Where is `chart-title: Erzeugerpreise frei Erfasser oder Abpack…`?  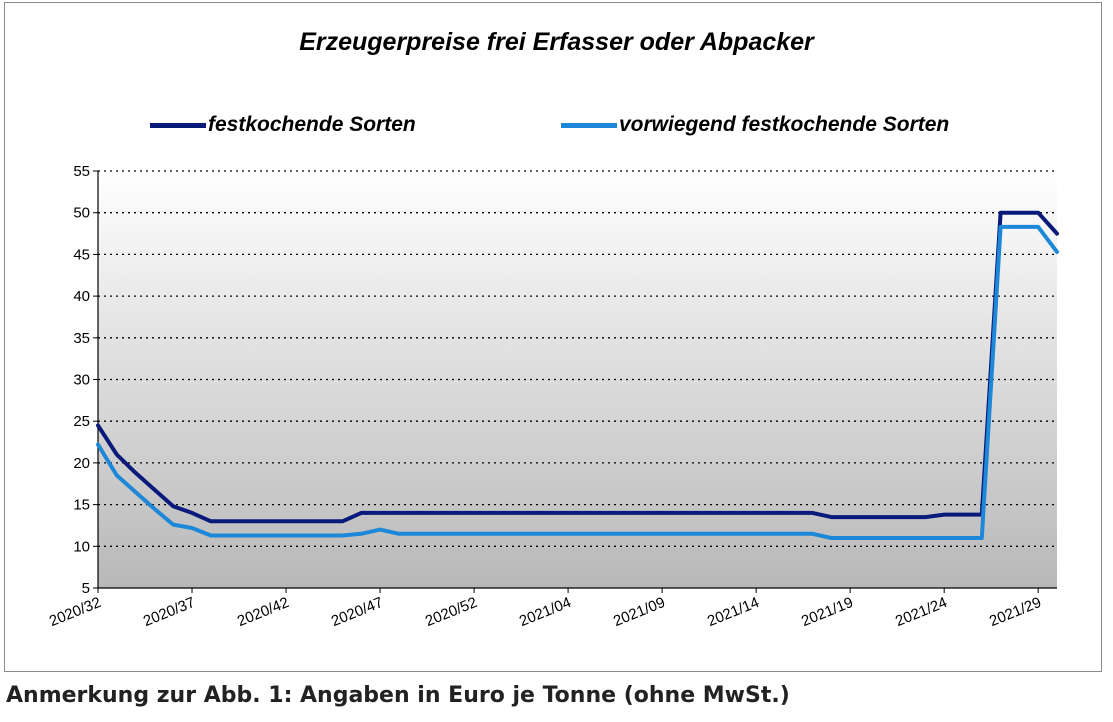
chart-title: Erzeugerpreise frei Erfasser oder Abpack… is located at coordinates (556, 42).